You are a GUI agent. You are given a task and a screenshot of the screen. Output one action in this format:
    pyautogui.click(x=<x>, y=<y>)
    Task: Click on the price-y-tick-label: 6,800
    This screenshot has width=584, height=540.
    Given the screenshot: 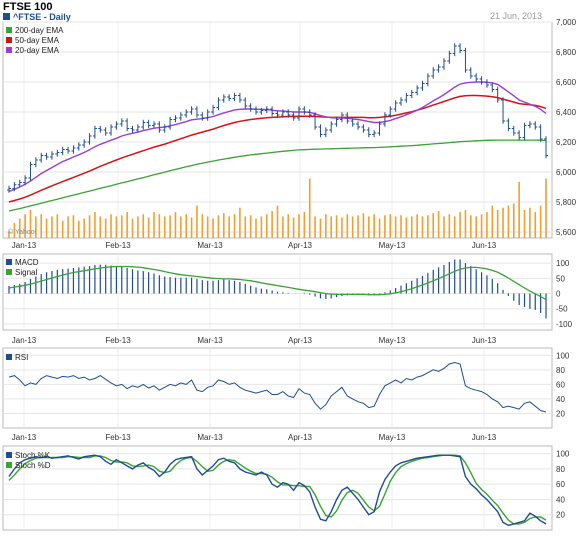 What is the action you would take?
    pyautogui.click(x=566, y=52)
    